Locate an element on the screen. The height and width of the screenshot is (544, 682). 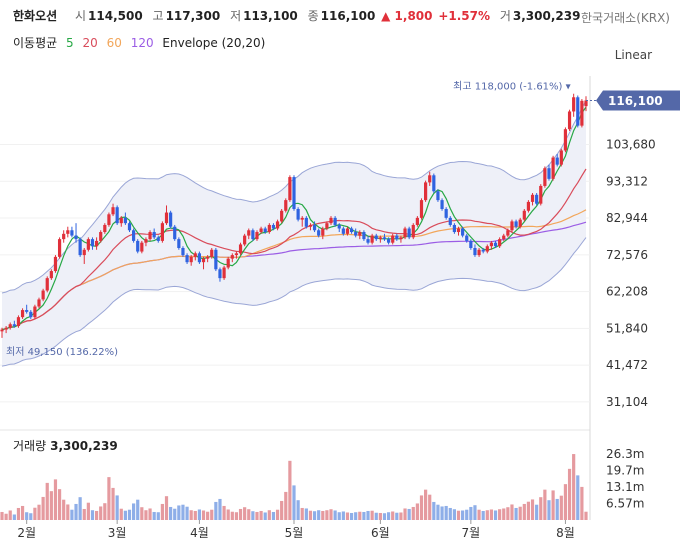
indicator-legend: 이동평균 5 20 60 120 Envelope (20,20) is located at coordinates (141, 42).